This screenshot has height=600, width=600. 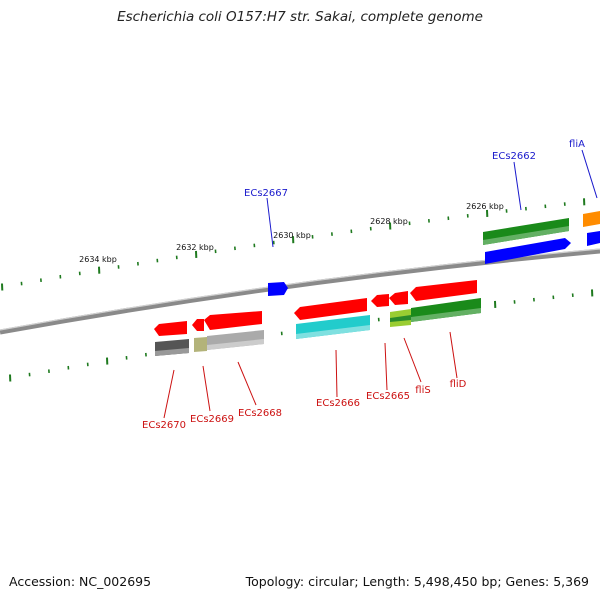 I want to click on leader-ECs2666, so click(x=336, y=373).